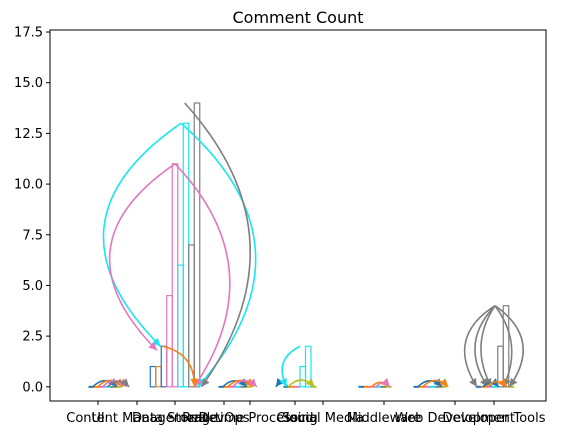  I want to click on x-tick-label: Data Storage, so click(175, 418).